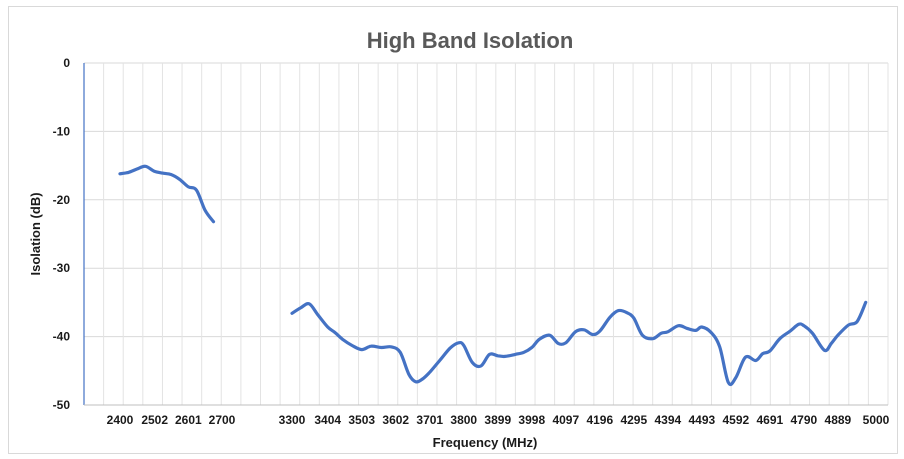  What do you see at coordinates (565, 420) in the screenshot?
I see `x-tick-label: 4097` at bounding box center [565, 420].